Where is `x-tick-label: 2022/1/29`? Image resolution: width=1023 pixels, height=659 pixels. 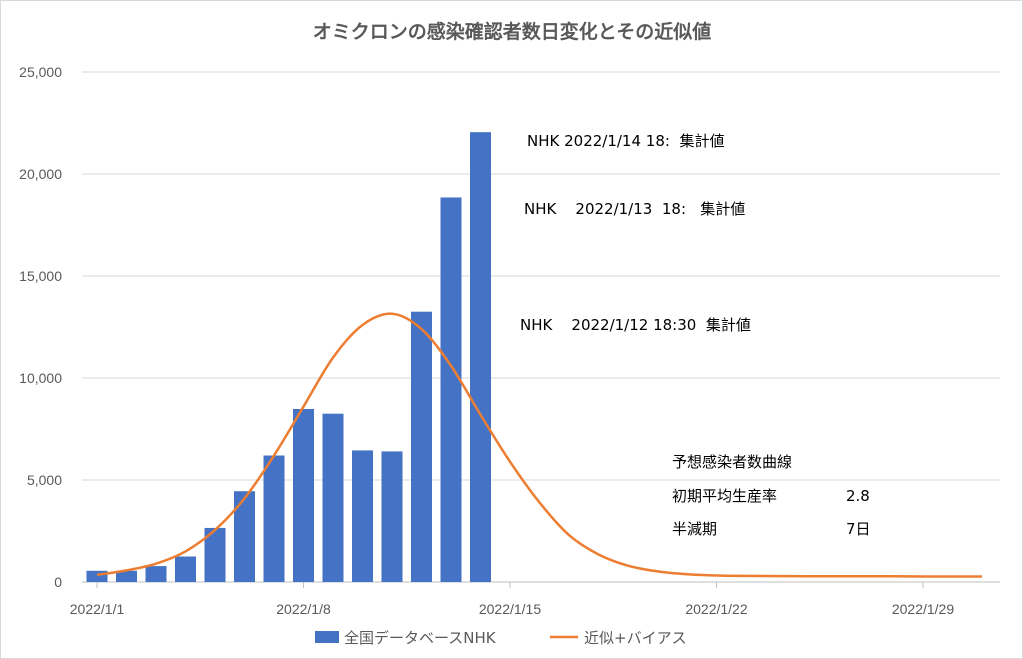 x-tick-label: 2022/1/29 is located at coordinates (923, 609).